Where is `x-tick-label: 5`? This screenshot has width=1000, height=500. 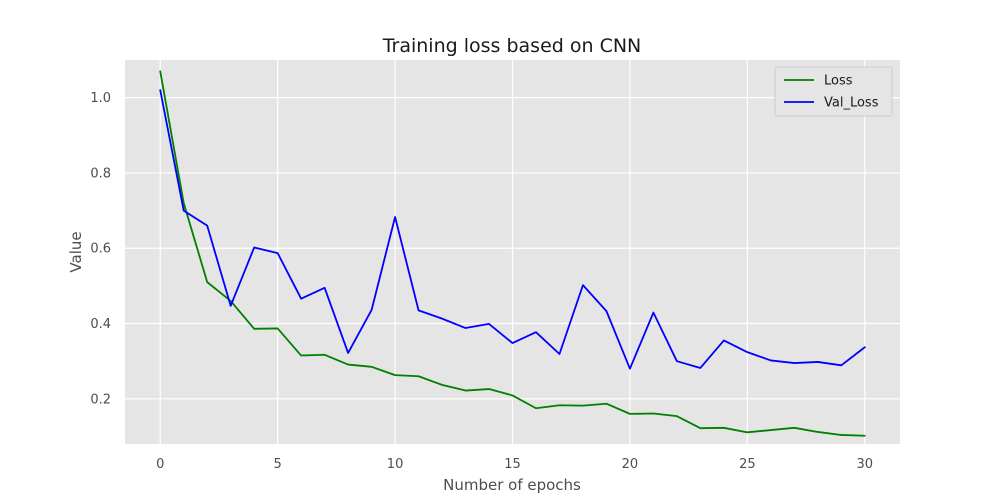 x-tick-label: 5 is located at coordinates (278, 464).